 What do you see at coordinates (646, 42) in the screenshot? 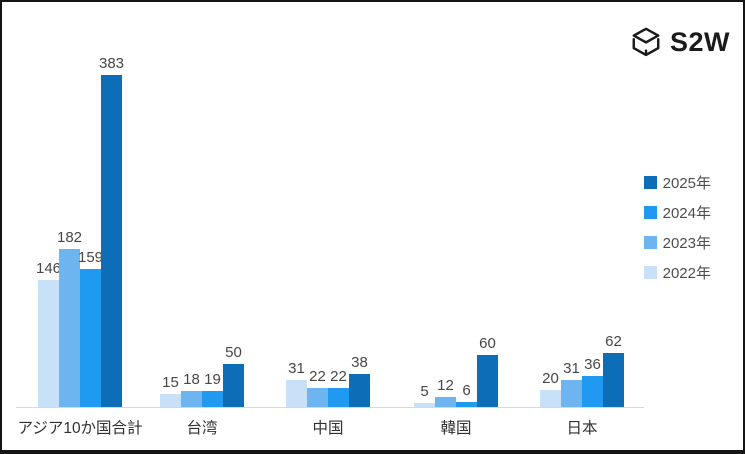
I see `cube-wireframe-icon` at bounding box center [646, 42].